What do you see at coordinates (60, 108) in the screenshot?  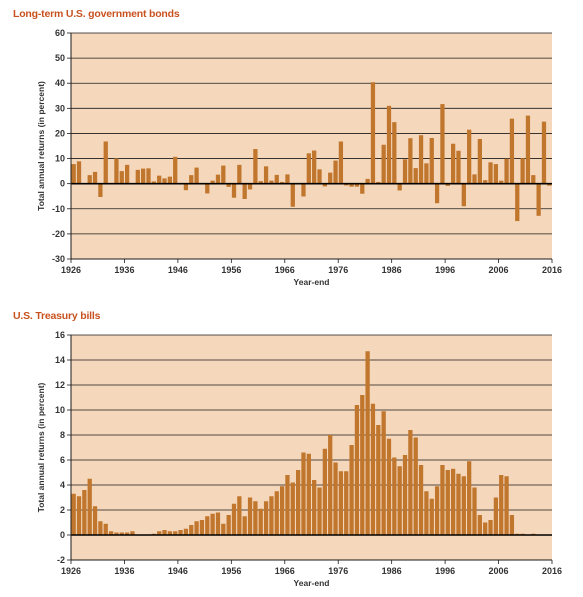 I see `bonds-y-tick-label: 30` at bounding box center [60, 108].